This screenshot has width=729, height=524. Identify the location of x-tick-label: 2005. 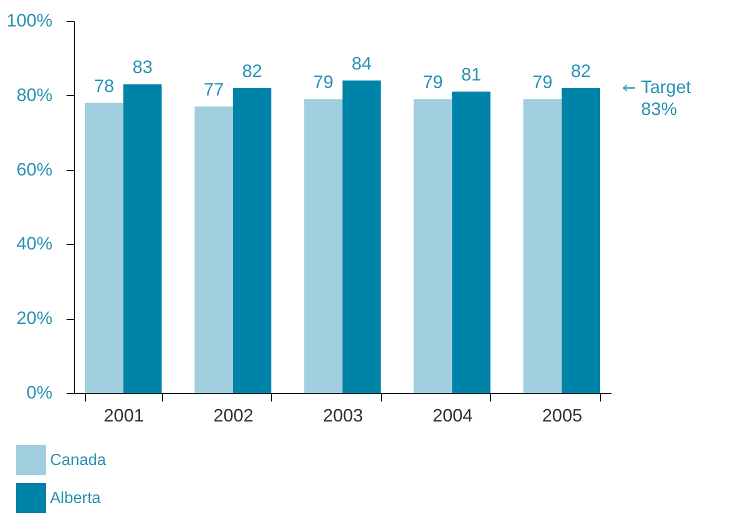
(562, 416).